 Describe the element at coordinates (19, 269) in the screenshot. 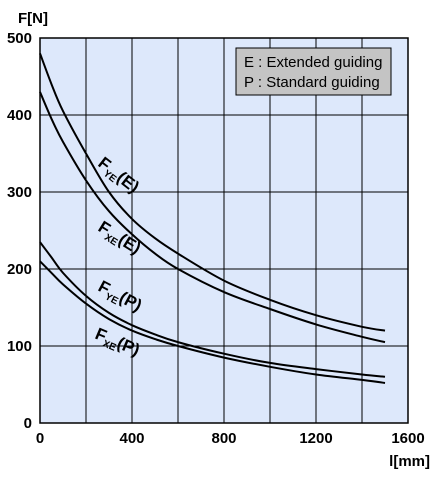

I see `y-tick-label-200: 200` at that location.